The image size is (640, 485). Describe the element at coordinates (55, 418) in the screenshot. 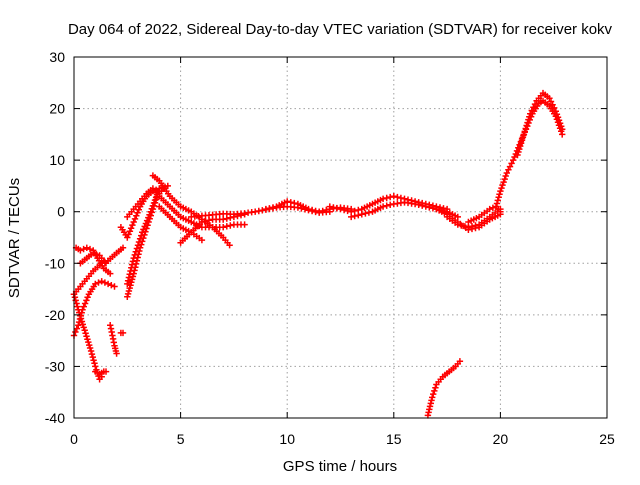

I see `y-tick-label: -40` at that location.